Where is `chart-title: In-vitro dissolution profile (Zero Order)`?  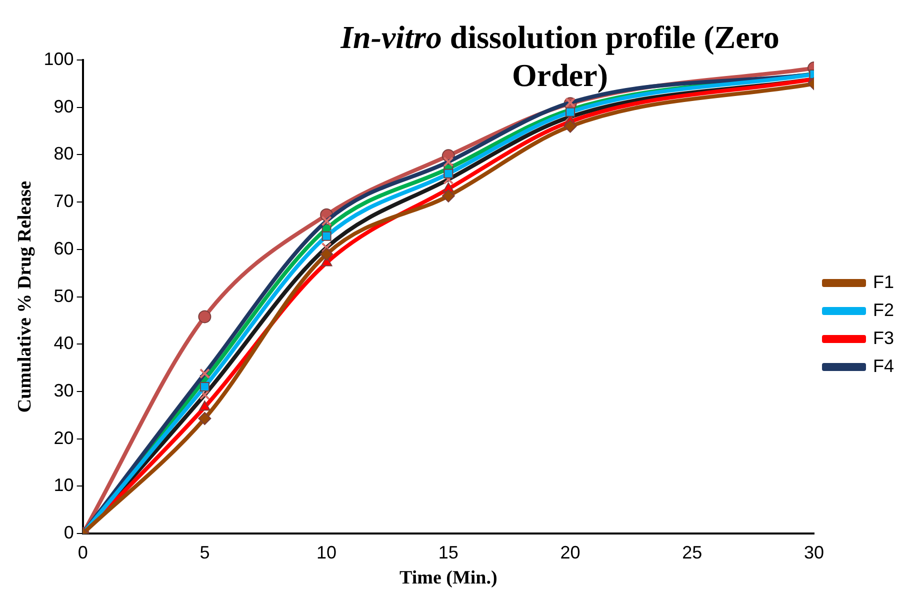
chart-title: In-vitro dissolution profile (Zero Order) is located at coordinates (559, 56).